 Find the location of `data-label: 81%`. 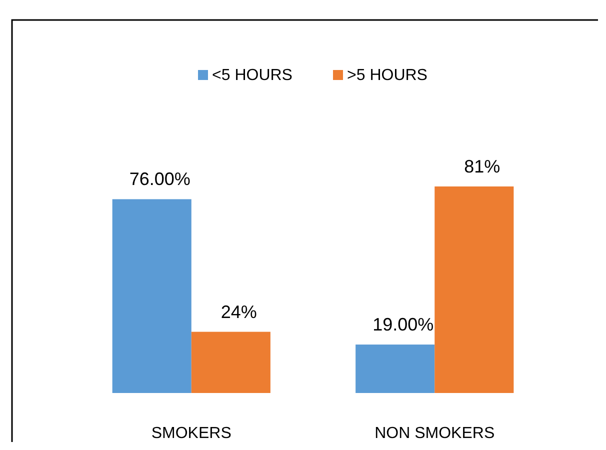

data-label: 81% is located at coordinates (482, 166).